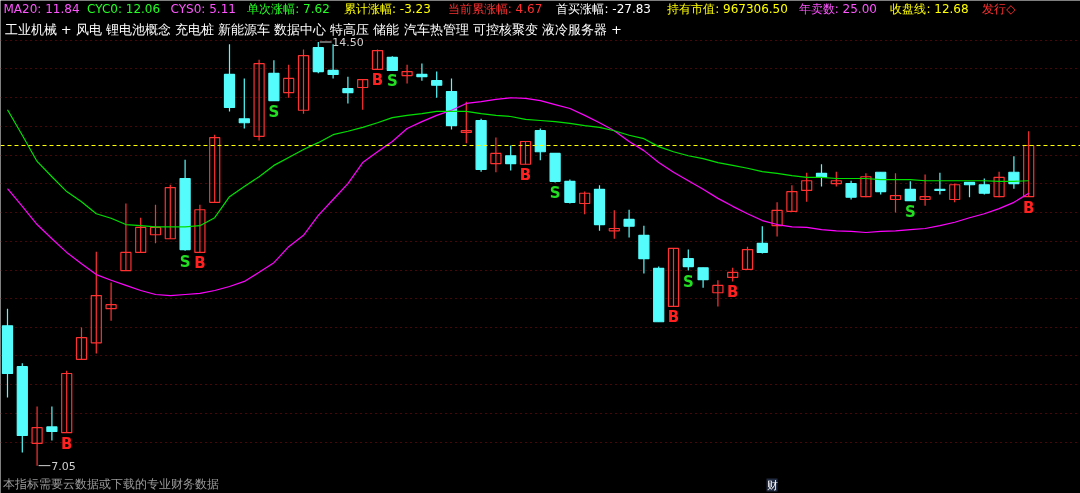  What do you see at coordinates (288, 8) in the screenshot?
I see `annotation: 单次涨幅: 7.62` at bounding box center [288, 8].